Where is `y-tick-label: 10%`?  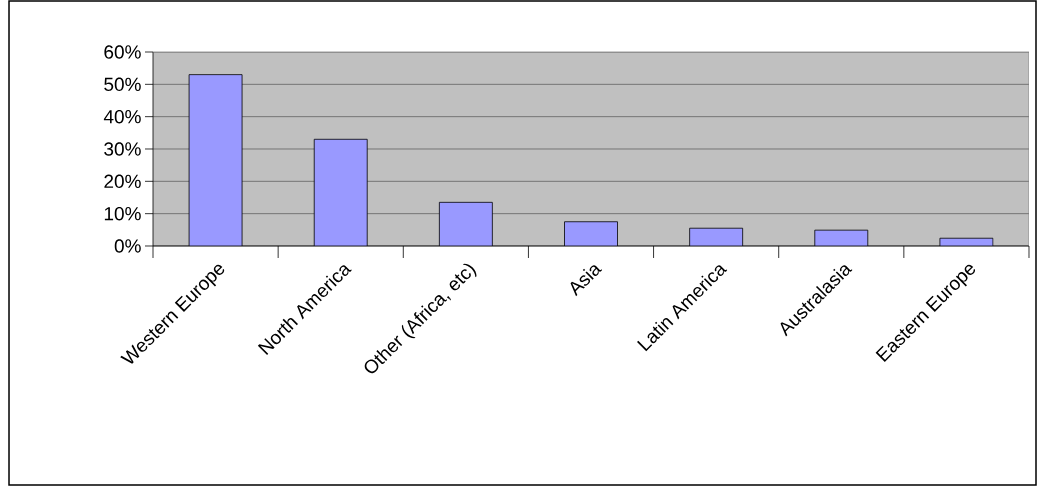
y-tick-label: 10% is located at coordinates (122, 213).